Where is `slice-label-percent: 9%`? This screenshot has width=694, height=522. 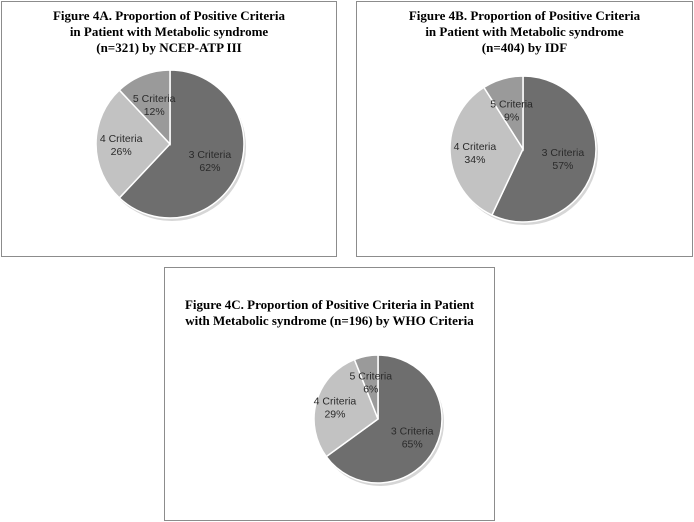
slice-label-percent: 9% is located at coordinates (511, 118).